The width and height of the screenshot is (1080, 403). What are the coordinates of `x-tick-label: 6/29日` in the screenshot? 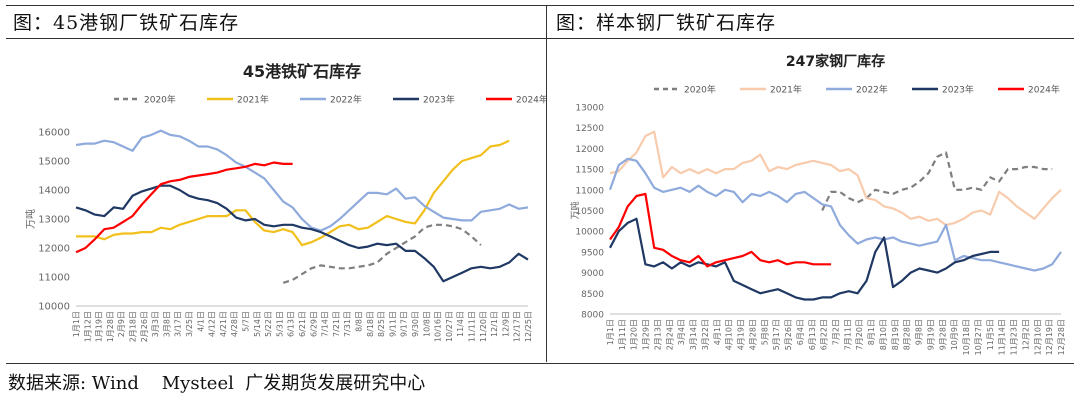 It's located at (313, 324).